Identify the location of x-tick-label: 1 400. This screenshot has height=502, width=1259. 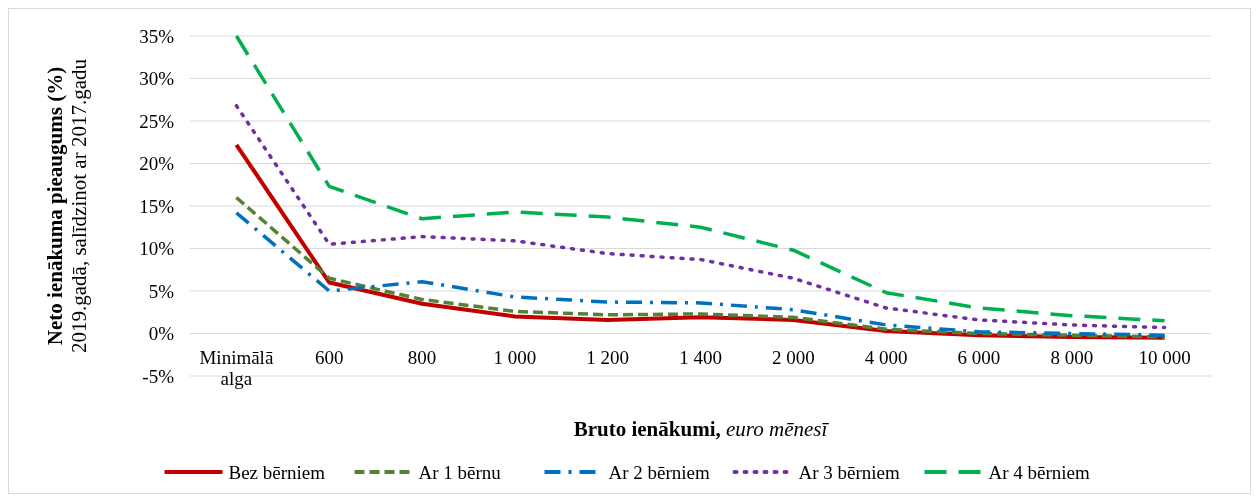
(700, 357).